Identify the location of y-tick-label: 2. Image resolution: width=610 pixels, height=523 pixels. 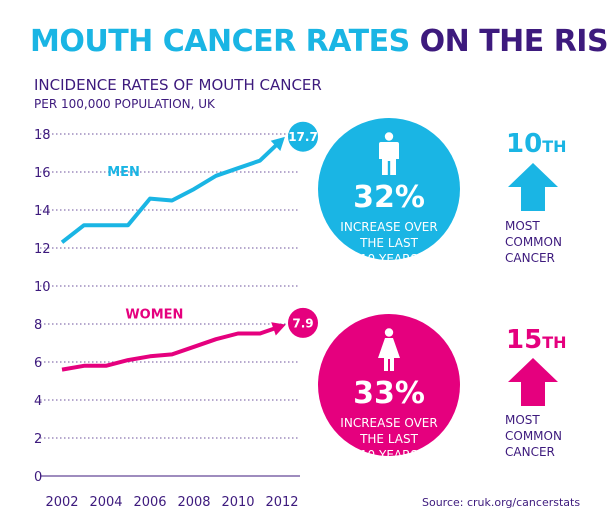
(38, 439).